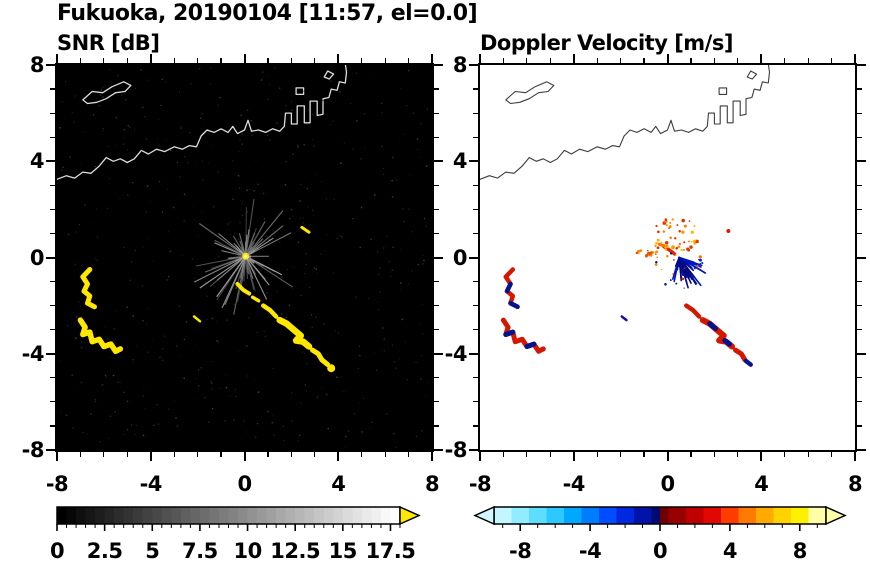 This screenshot has width=870, height=570. I want to click on snr-colorbar-tick-label: 12.5, so click(295, 551).